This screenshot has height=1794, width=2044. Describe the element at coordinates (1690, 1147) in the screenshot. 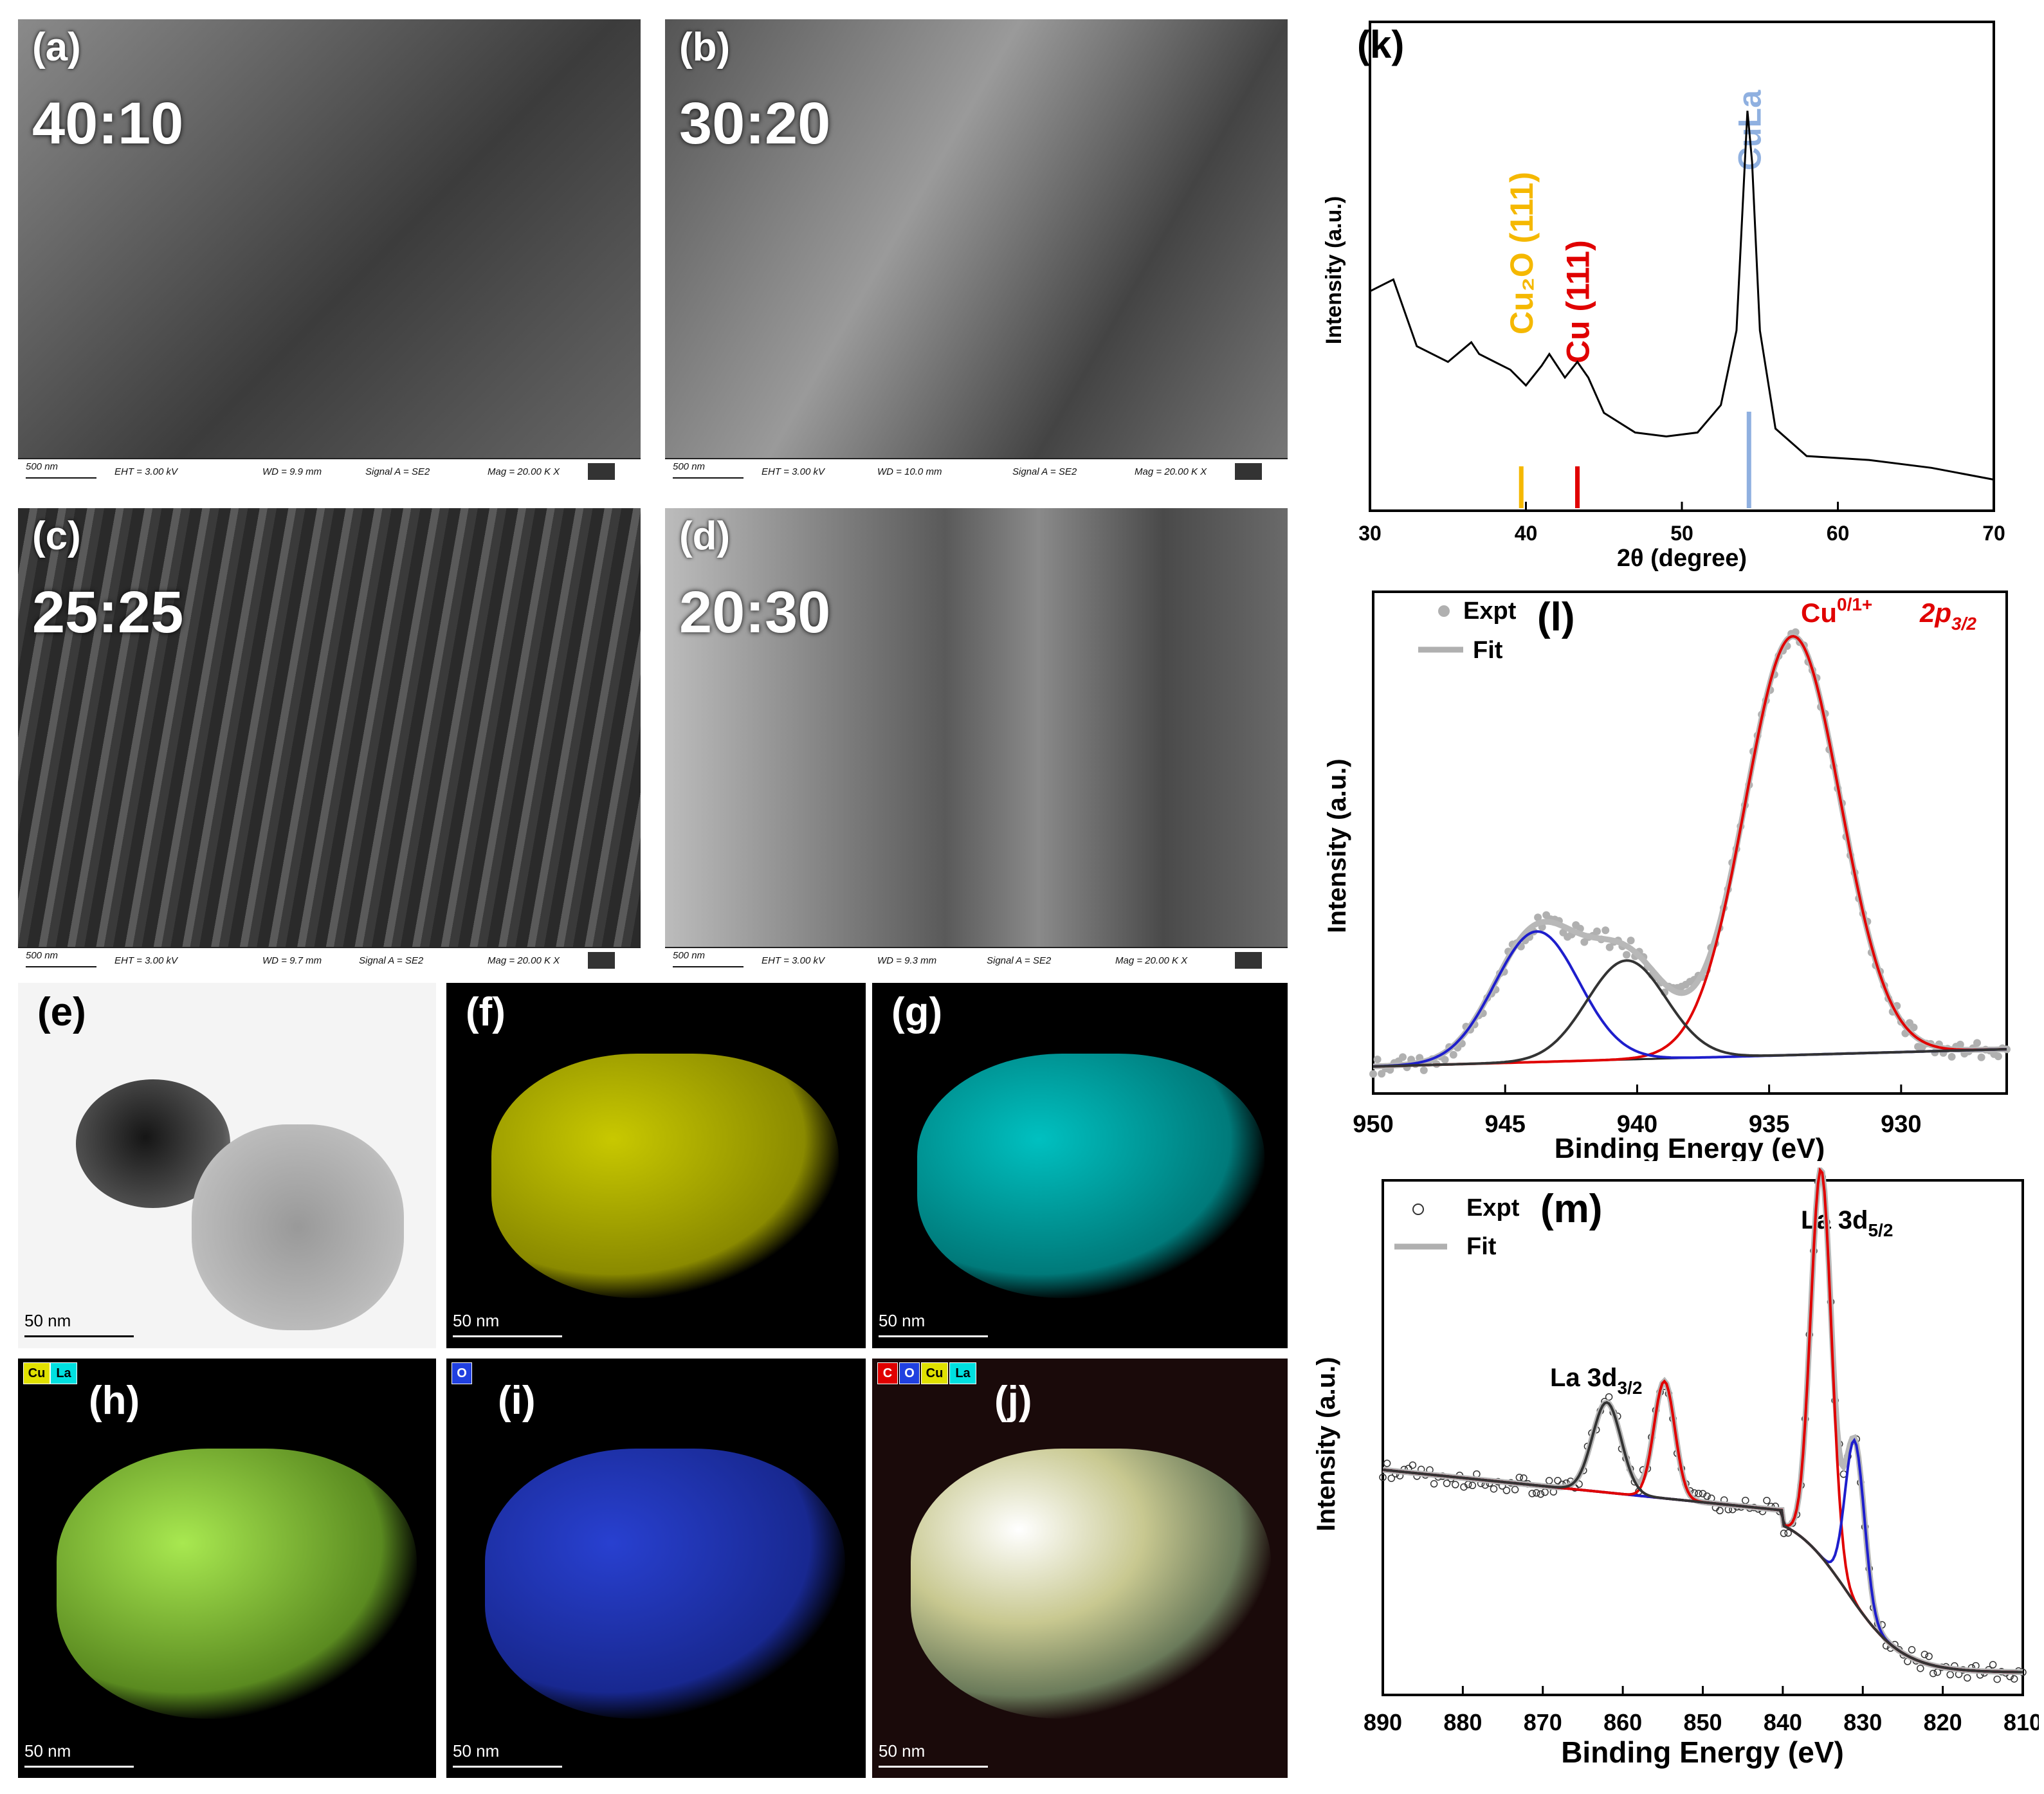

I see `x-axis-label: Binding Energy (eV)` at that location.